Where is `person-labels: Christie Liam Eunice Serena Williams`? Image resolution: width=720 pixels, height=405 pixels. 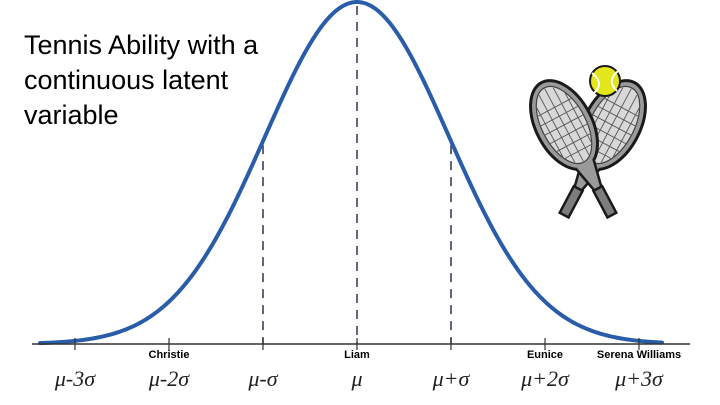
person-labels: Christie Liam Eunice Serena Williams is located at coordinates (415, 355).